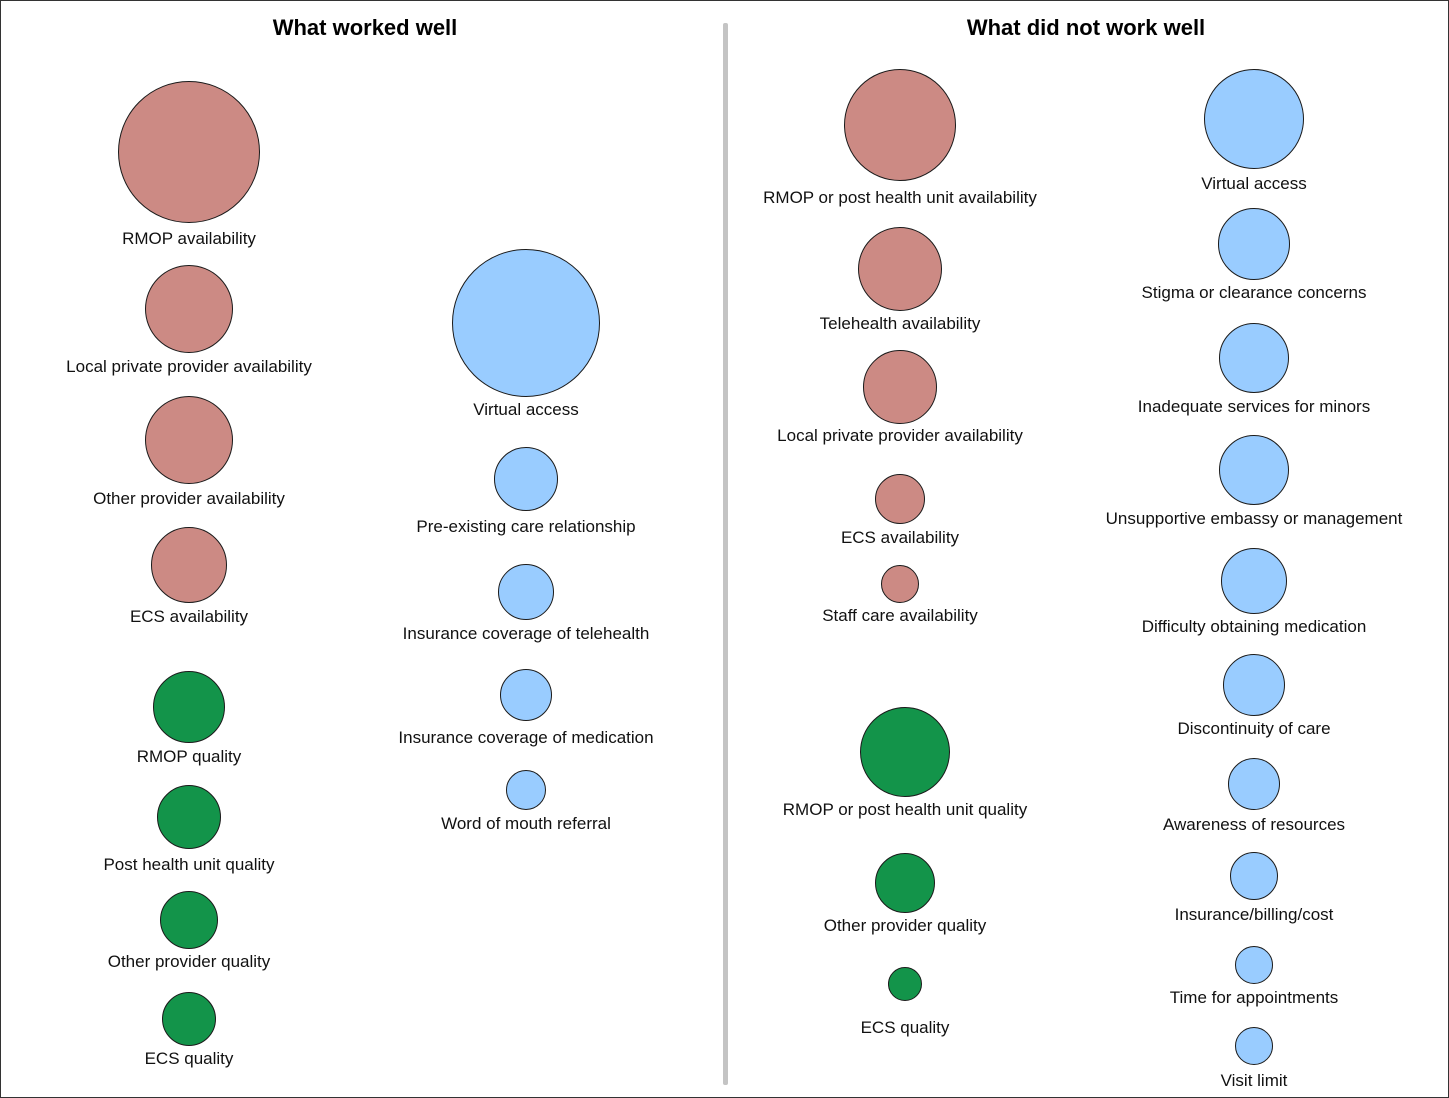  I want to click on bubble-label: Insurance/billing/cost, so click(1254, 914).